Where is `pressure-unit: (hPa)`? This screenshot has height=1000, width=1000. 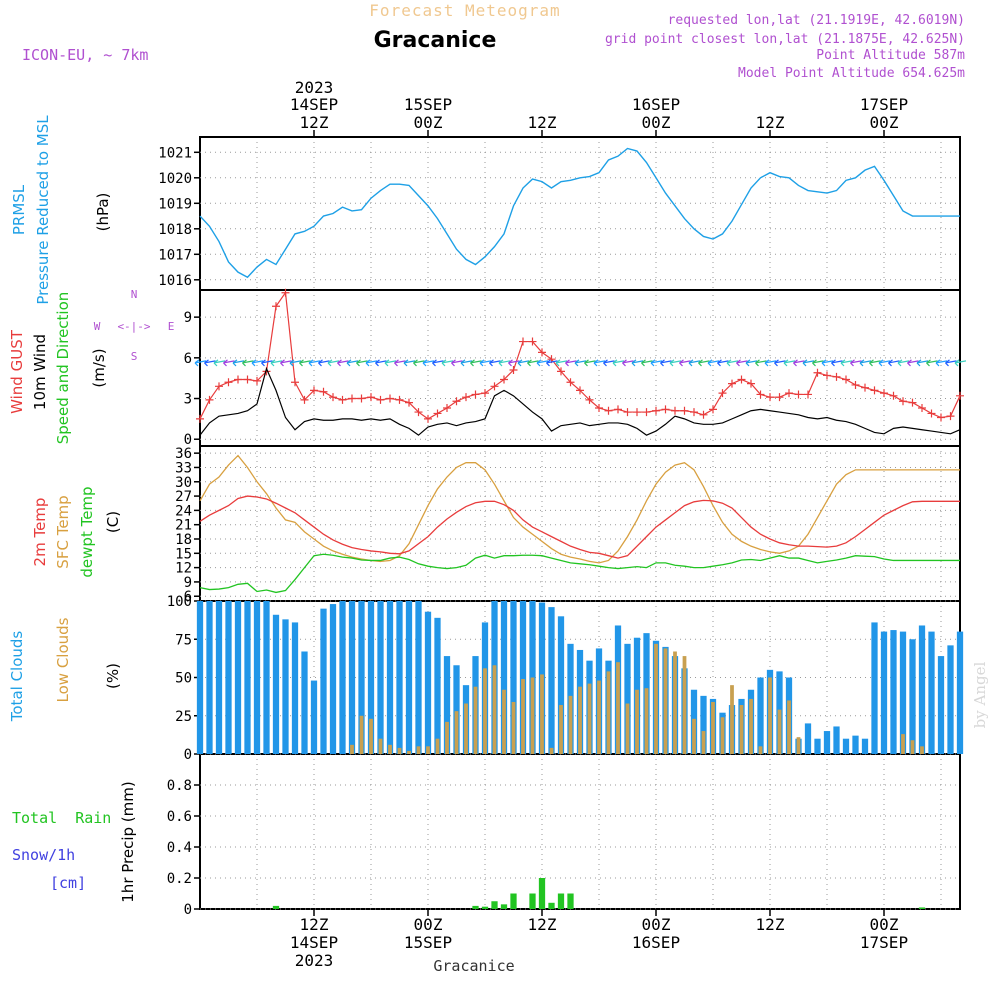
pressure-unit: (hPa) is located at coordinates (103, 212).